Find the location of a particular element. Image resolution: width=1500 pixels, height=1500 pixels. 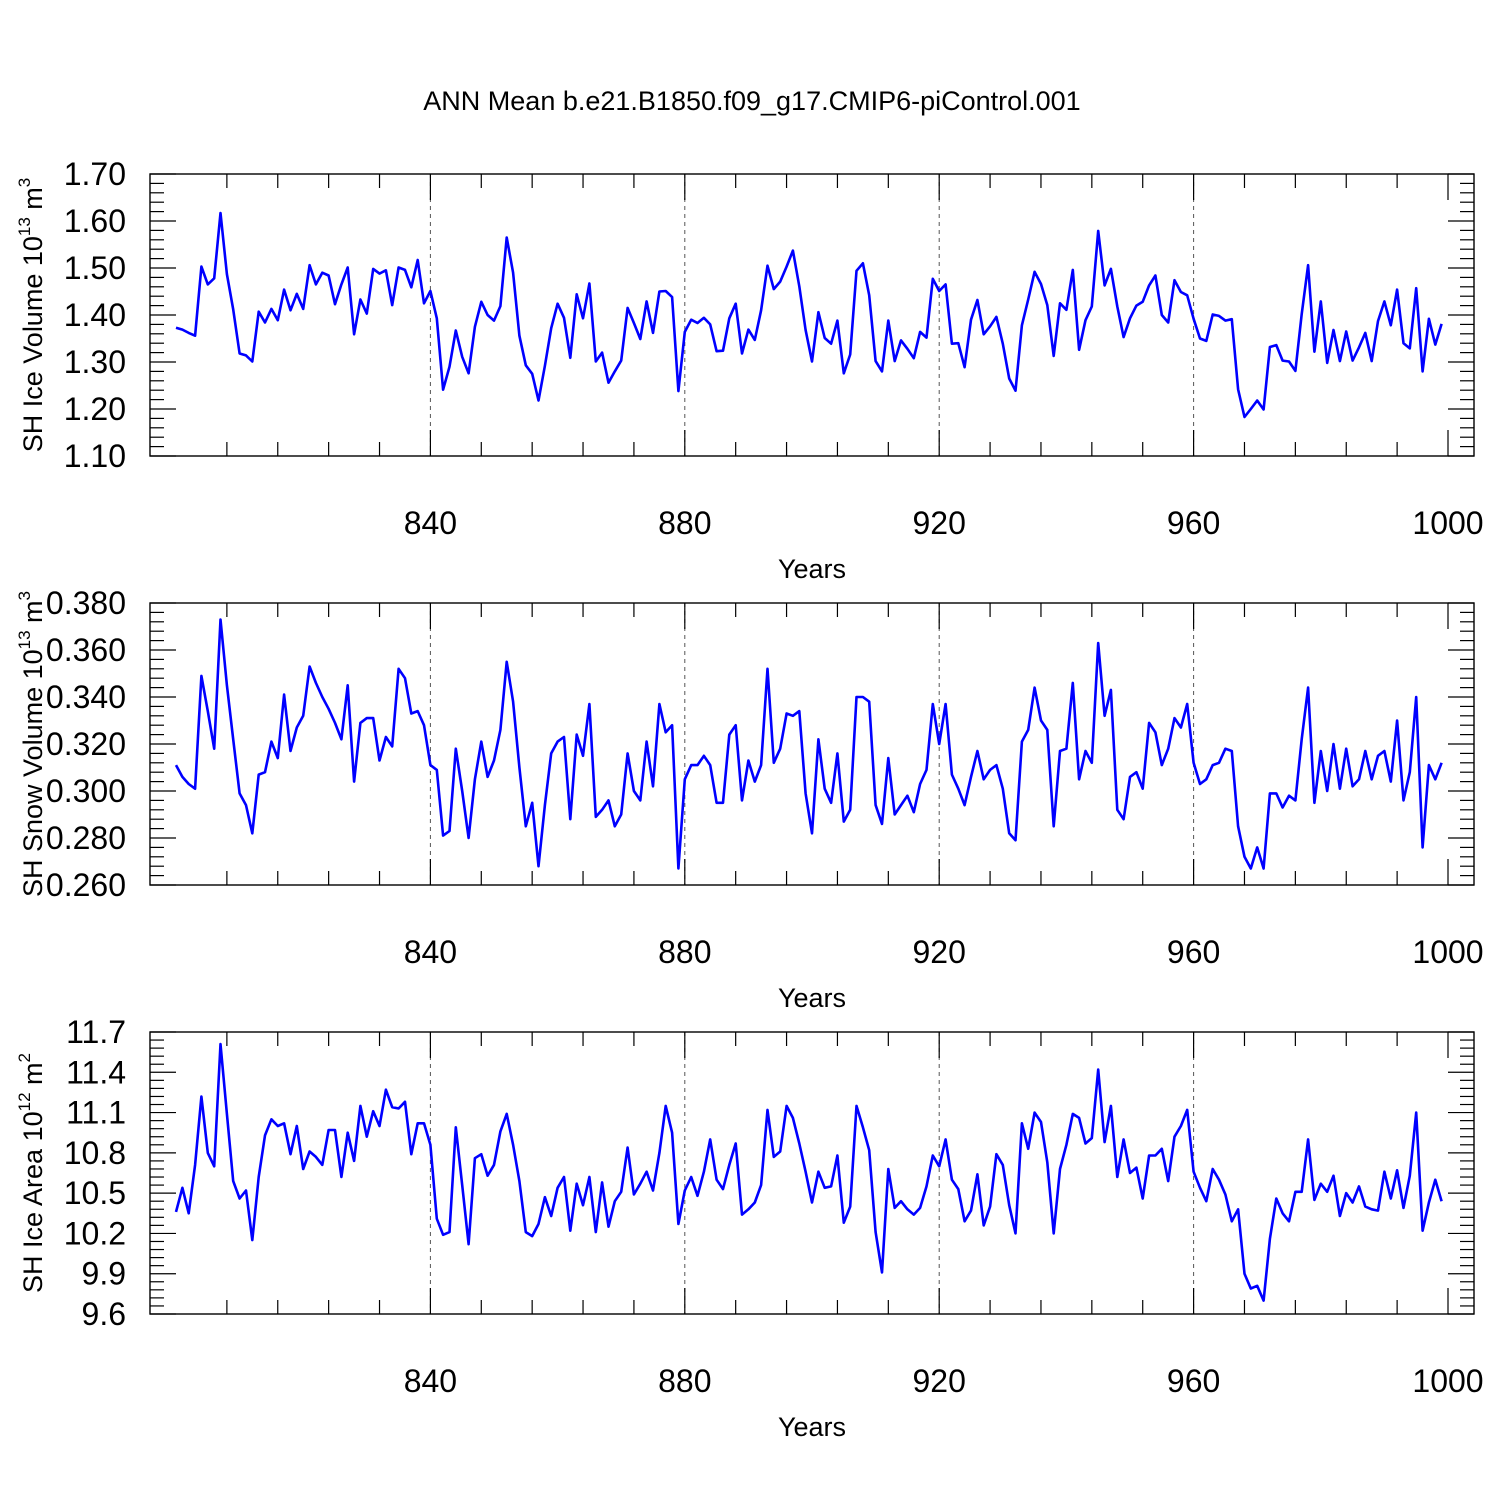

y-tick-label: 10.2 is located at coordinates (95, 1233).